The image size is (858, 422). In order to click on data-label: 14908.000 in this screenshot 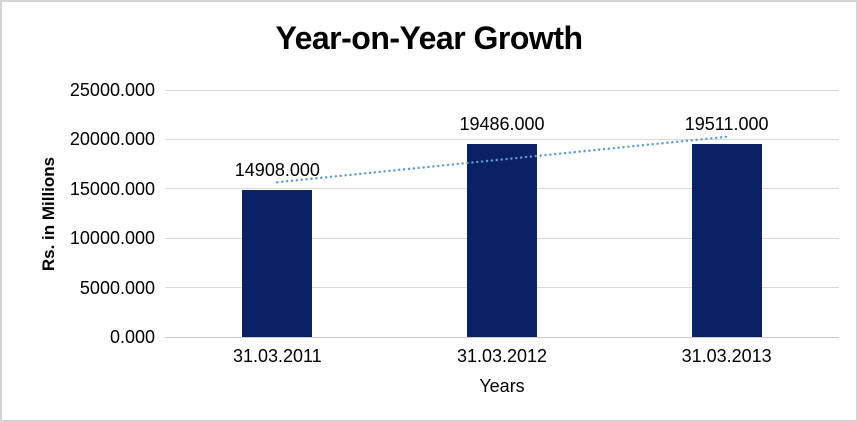, I will do `click(277, 169)`.